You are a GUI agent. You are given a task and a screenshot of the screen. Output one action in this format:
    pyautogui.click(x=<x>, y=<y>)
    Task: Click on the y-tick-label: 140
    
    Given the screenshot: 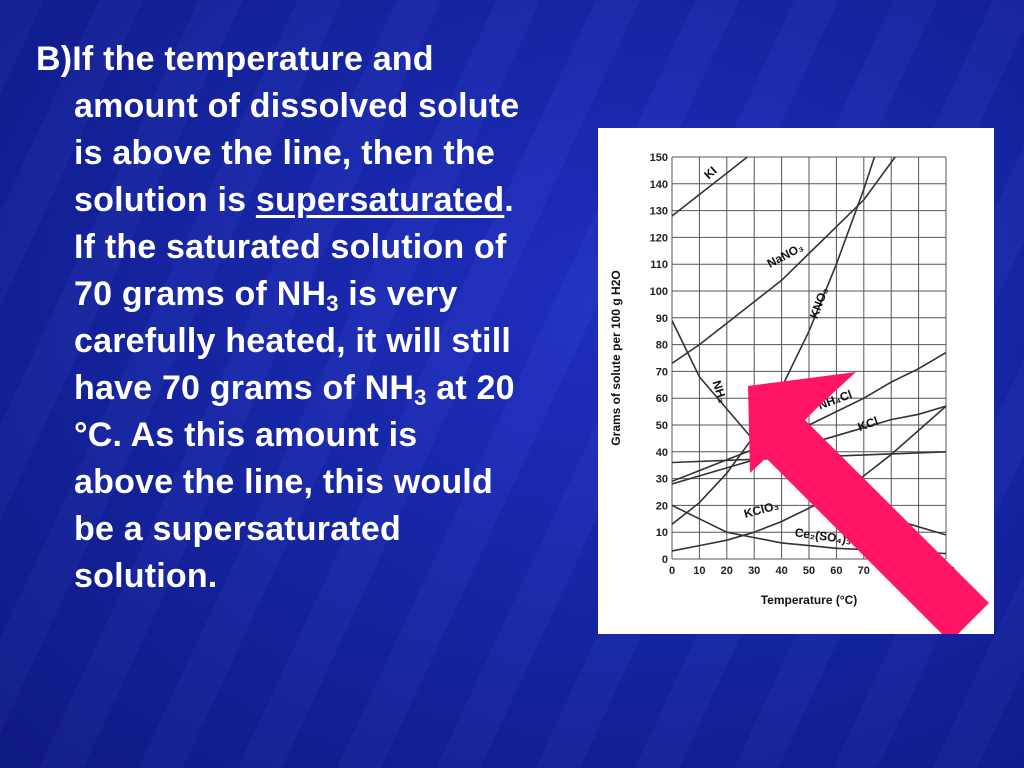 What is the action you would take?
    pyautogui.click(x=659, y=185)
    